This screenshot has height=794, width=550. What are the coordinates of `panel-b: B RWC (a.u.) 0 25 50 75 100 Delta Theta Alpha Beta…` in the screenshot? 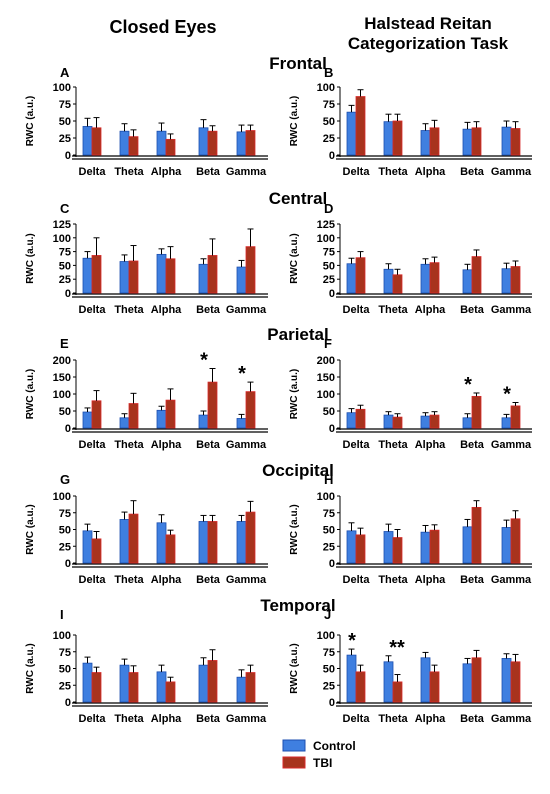 It's located at (410, 121).